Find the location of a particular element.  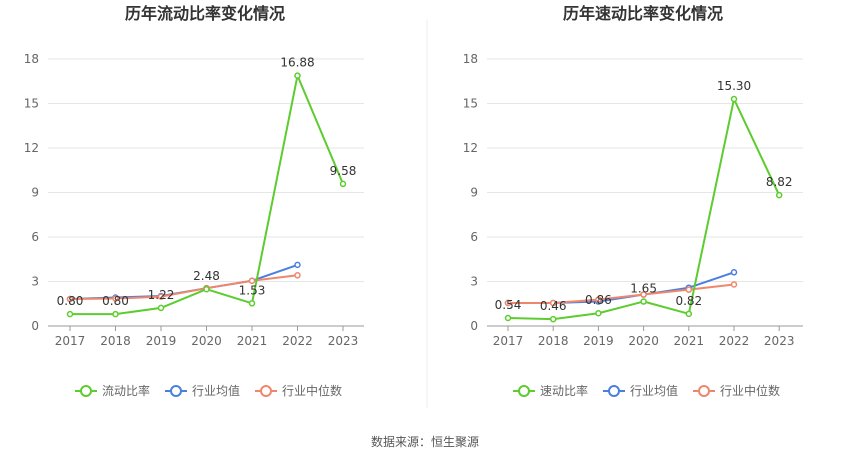

data-label: 2.48 is located at coordinates (206, 276).